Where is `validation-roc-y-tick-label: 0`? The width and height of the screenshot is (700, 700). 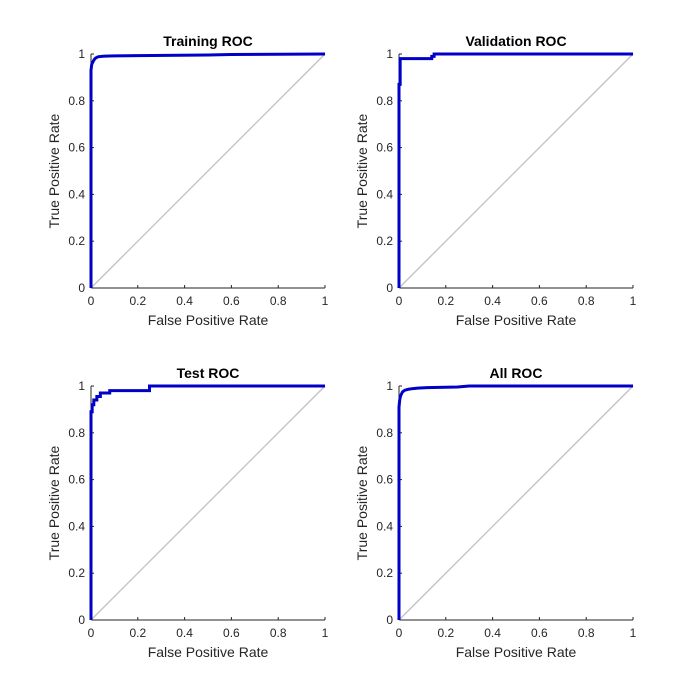 validation-roc-y-tick-label: 0 is located at coordinates (389, 288).